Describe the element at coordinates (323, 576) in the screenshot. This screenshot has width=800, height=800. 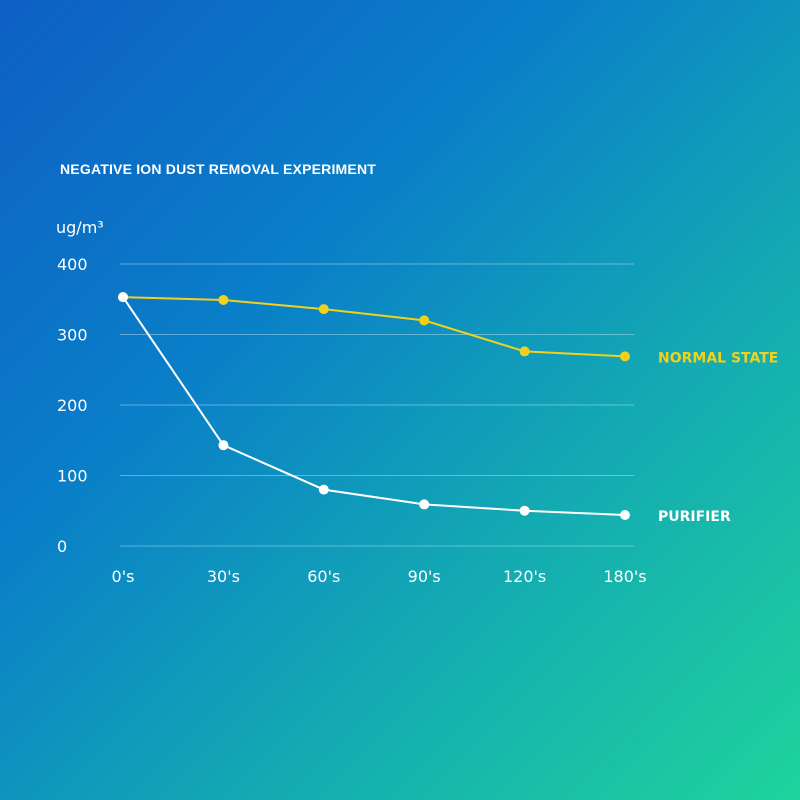
I see `x-tick-label: 60's` at that location.